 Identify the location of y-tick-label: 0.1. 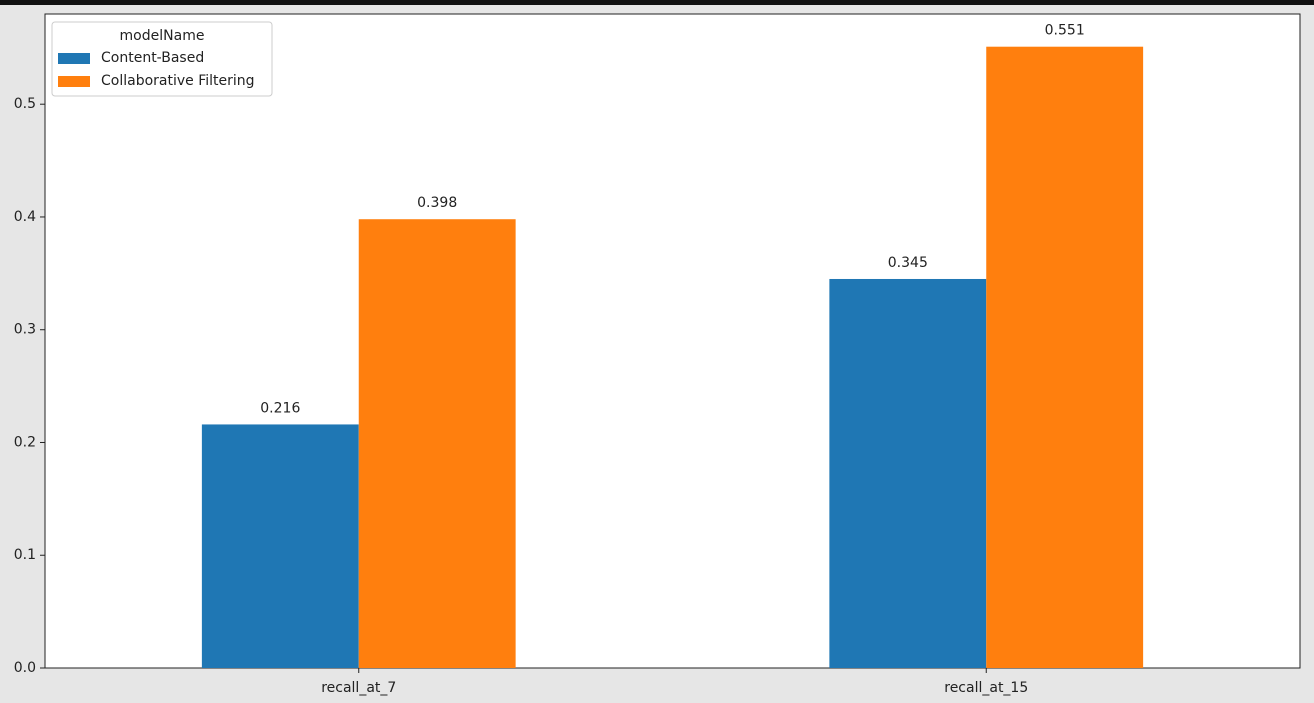
(25, 555).